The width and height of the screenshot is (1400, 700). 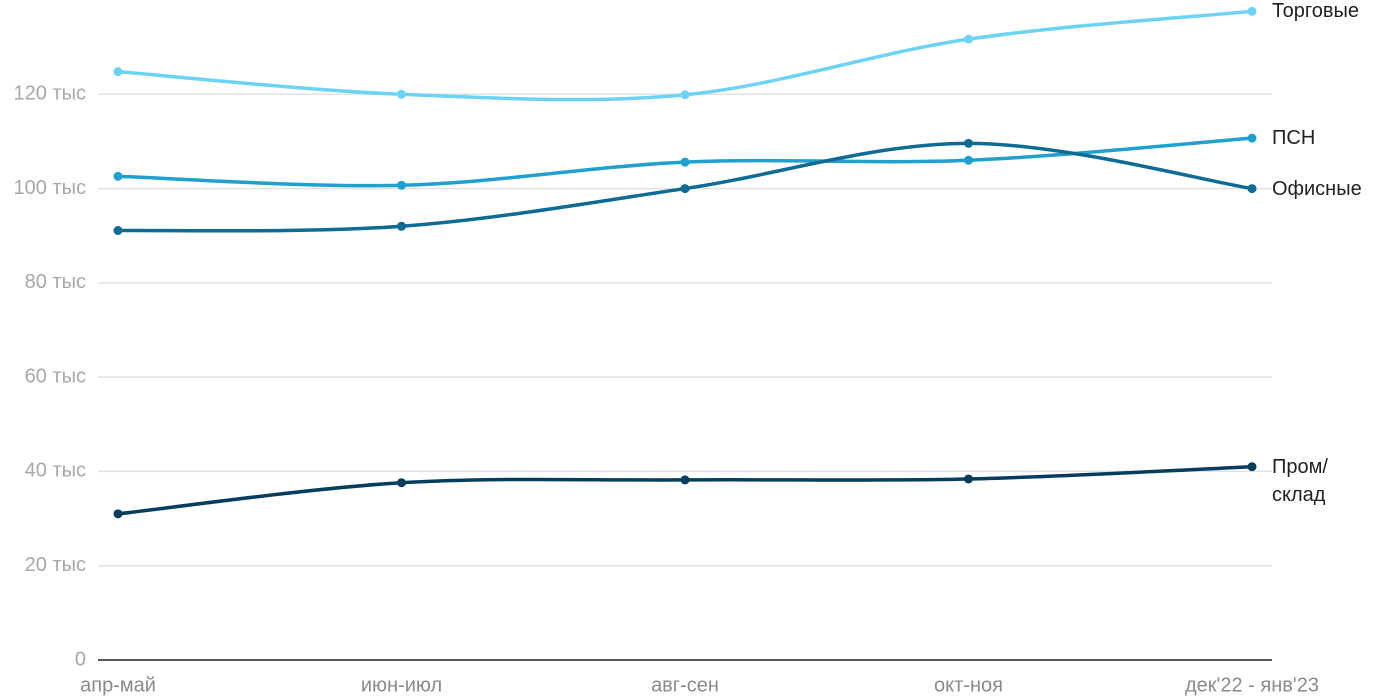 I want to click on series-label: ПСН, so click(x=1294, y=138).